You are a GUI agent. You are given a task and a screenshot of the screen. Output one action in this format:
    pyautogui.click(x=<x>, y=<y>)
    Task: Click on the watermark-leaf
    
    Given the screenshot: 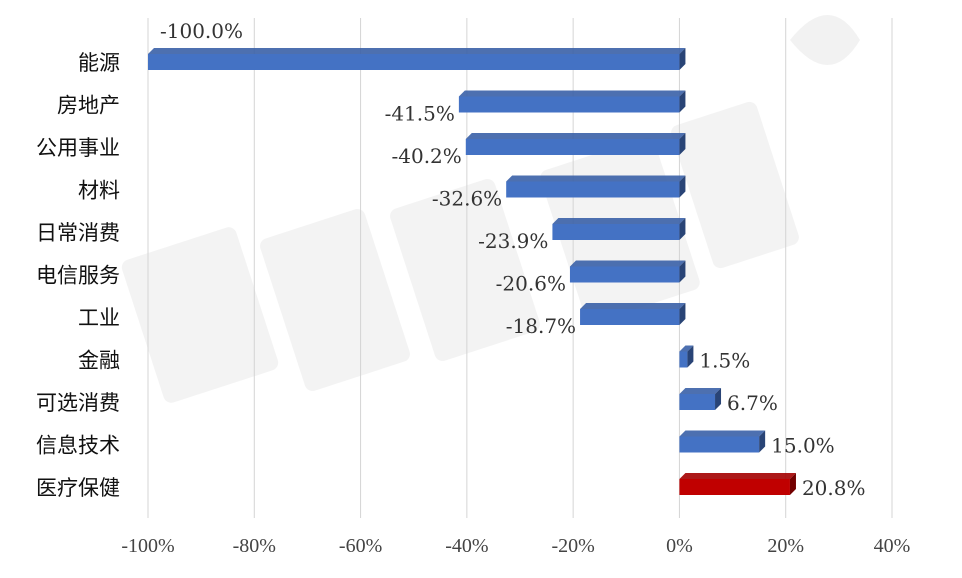 What is the action you would take?
    pyautogui.click(x=825, y=40)
    